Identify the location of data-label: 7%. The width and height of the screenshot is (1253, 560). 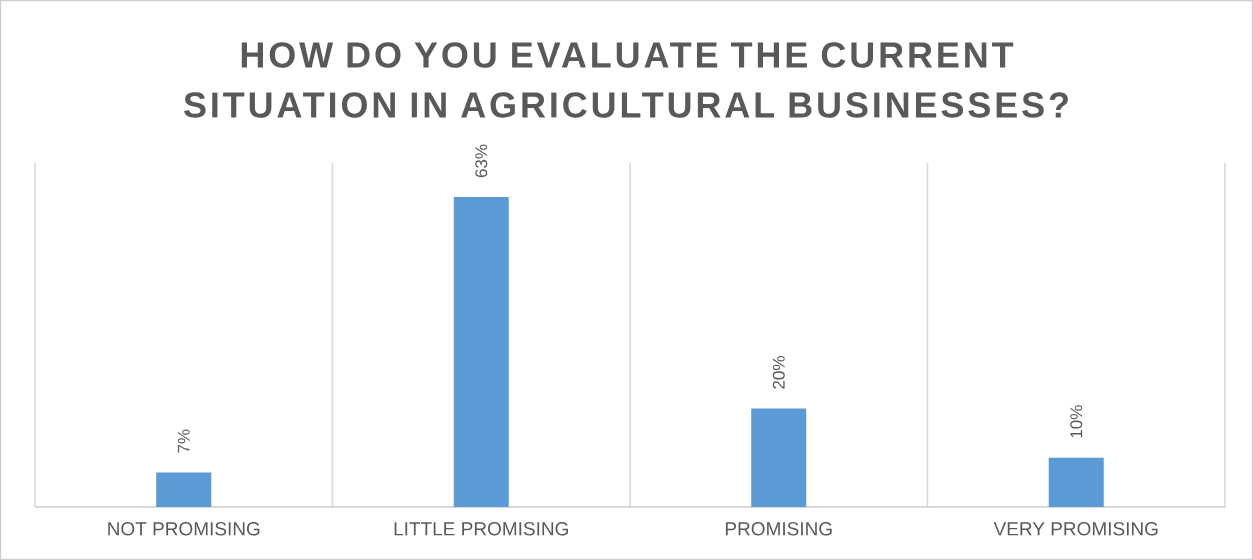
(183, 441).